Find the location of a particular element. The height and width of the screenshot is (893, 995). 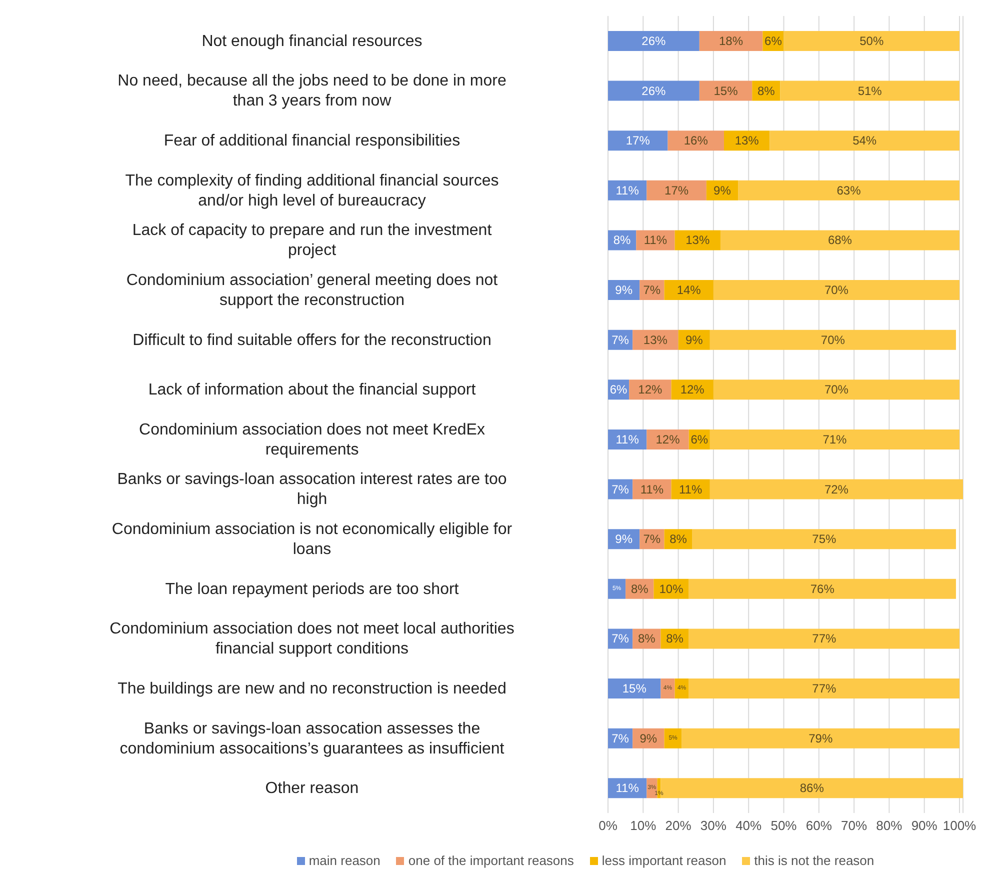

y-tick-label: Condominium association is not economically eligible for loans is located at coordinates (312, 539).